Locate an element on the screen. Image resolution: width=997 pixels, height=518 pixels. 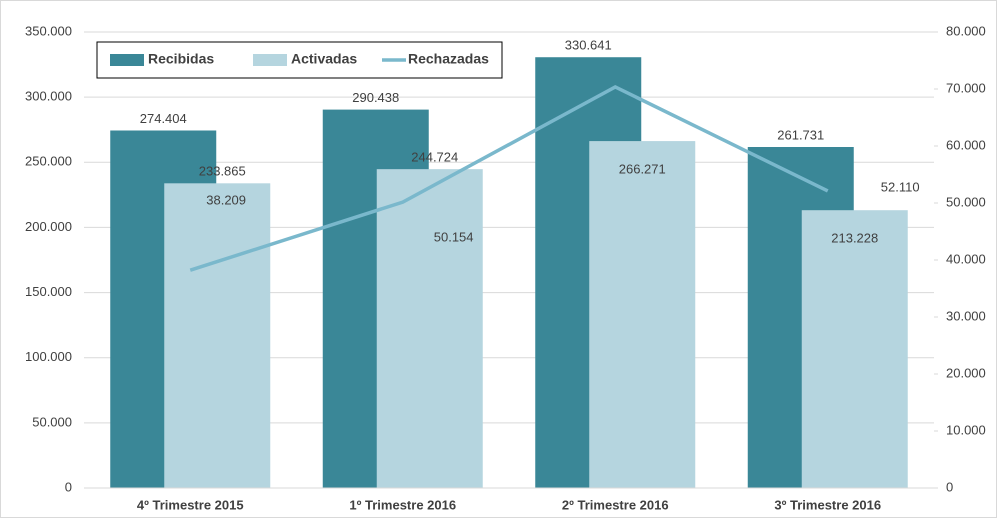
y-tick-label: 300.000 is located at coordinates (48, 96).